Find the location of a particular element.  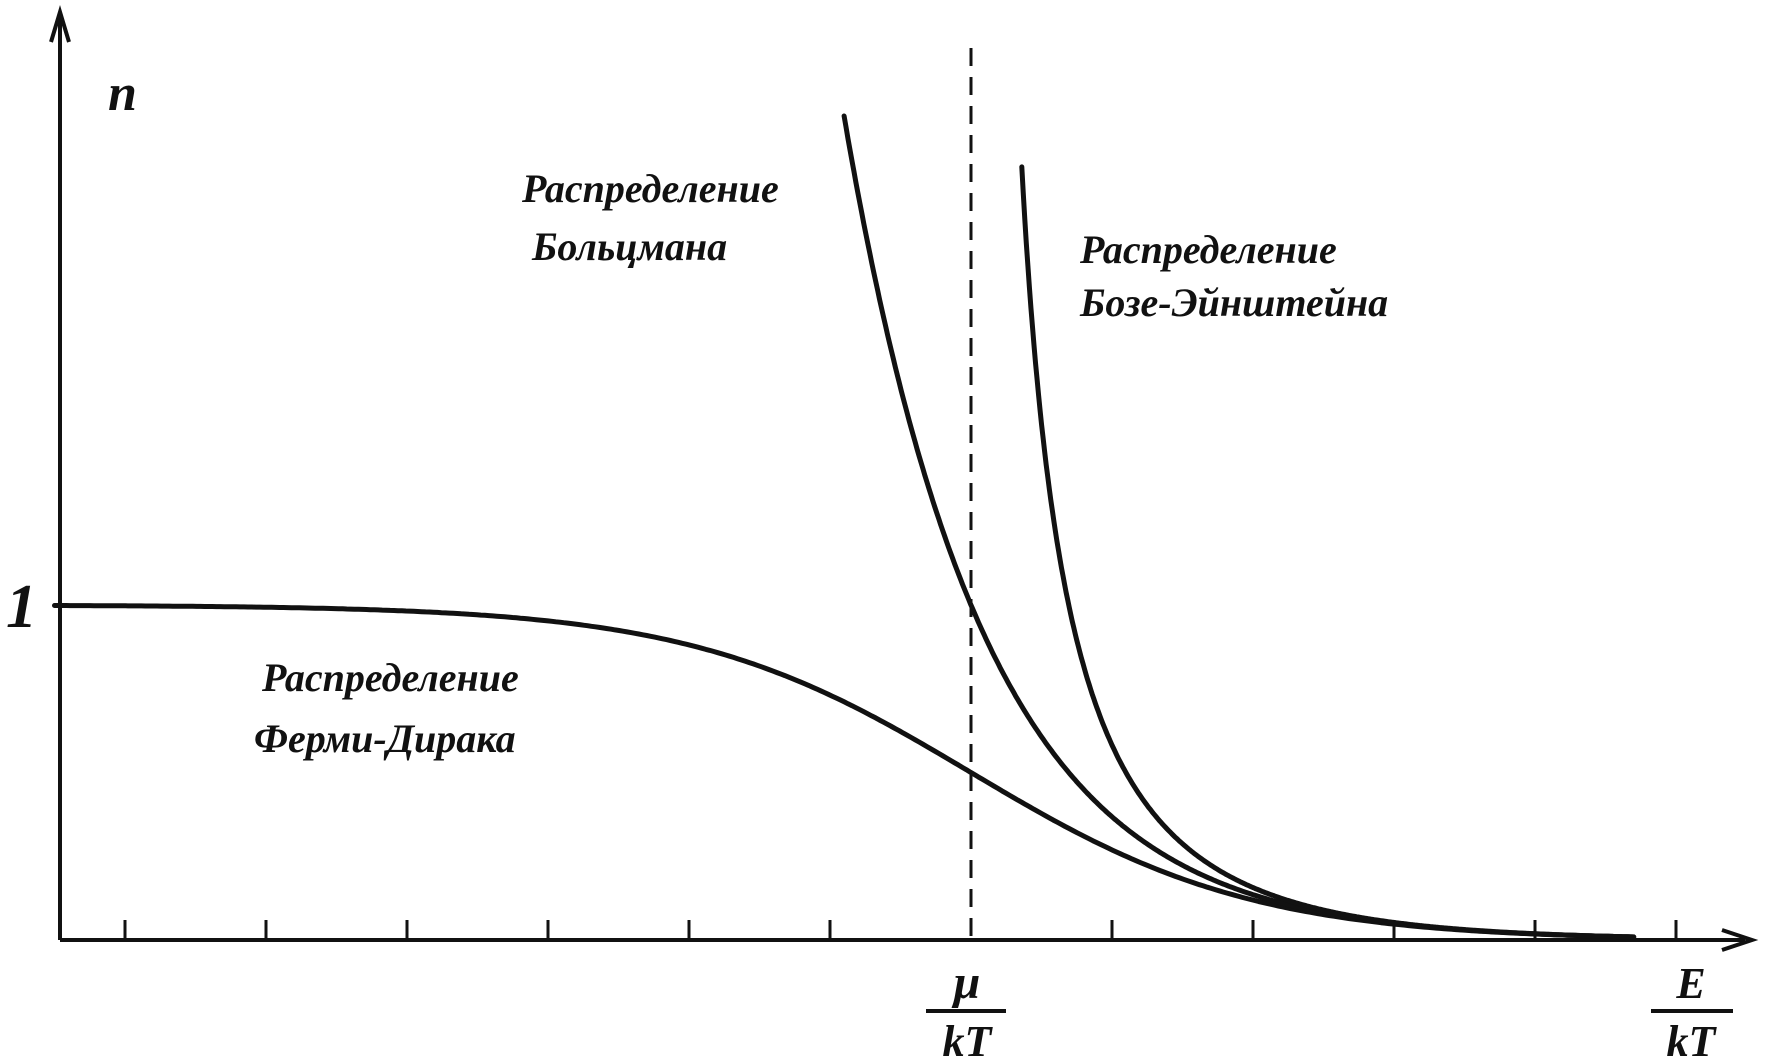

x-axis-arrow is located at coordinates (1740, 940).